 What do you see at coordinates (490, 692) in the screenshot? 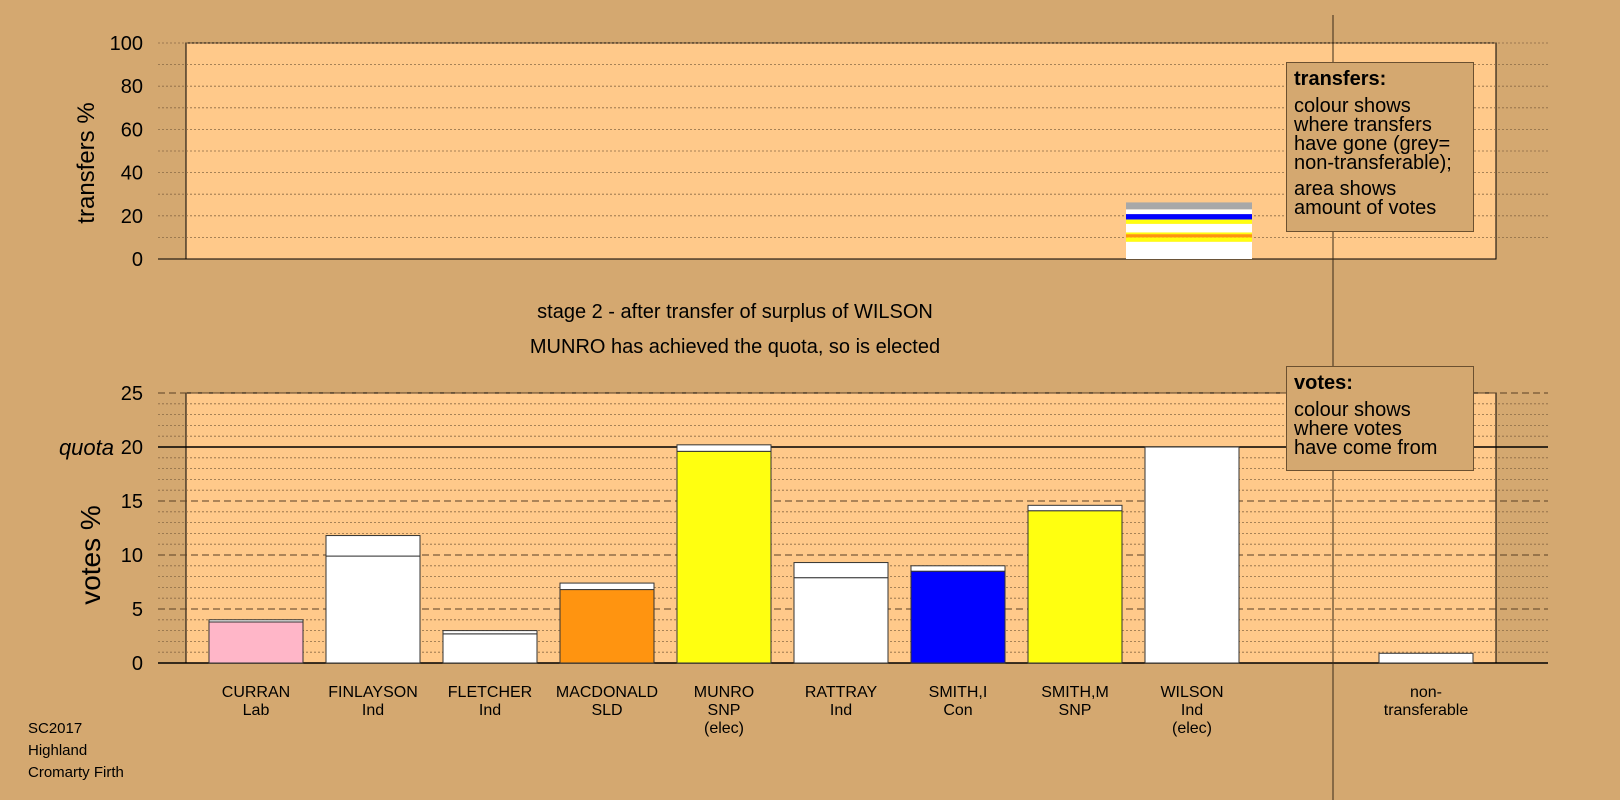
I see `candidate-name-label: FLETCHER` at bounding box center [490, 692].